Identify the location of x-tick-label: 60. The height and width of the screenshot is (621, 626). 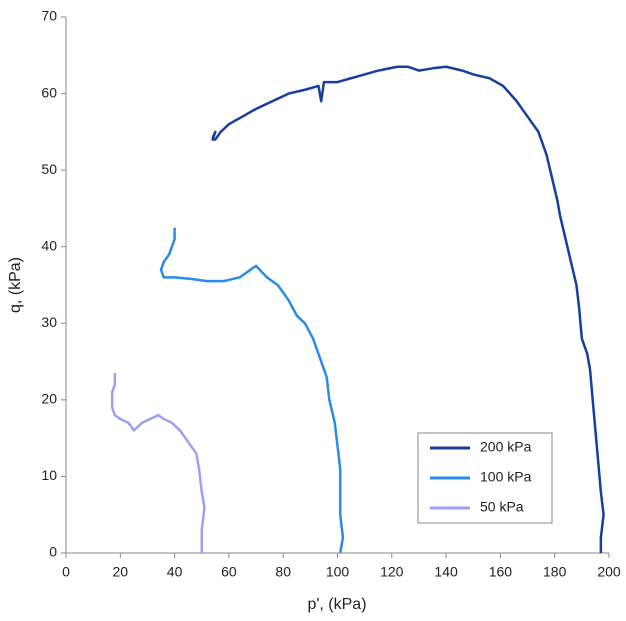
(229, 572).